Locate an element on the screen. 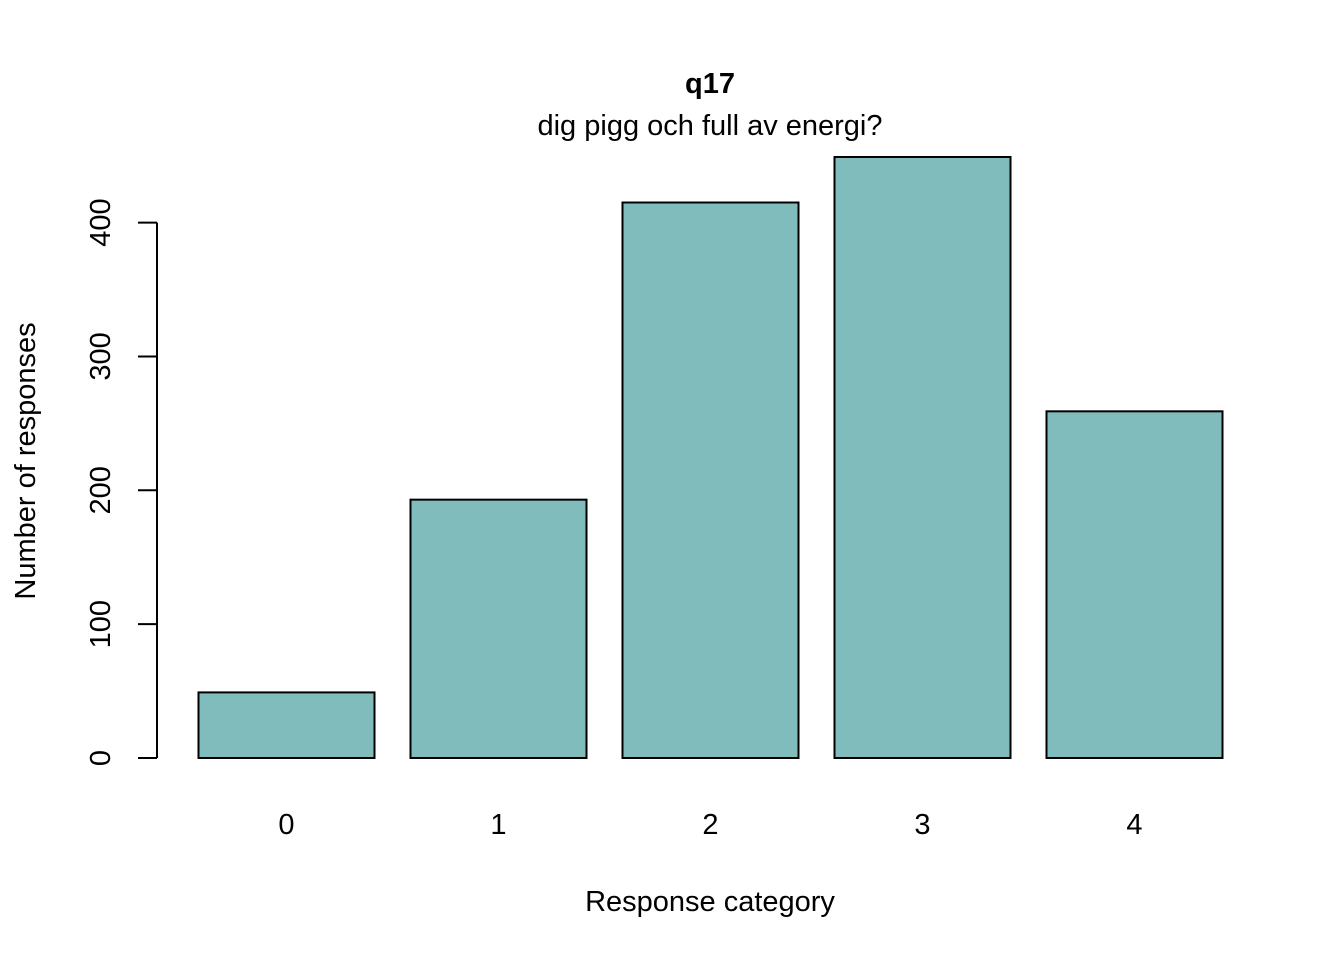 Image resolution: width=1344 pixels, height=960 pixels. x-tick-label-2: 2 is located at coordinates (710, 825).